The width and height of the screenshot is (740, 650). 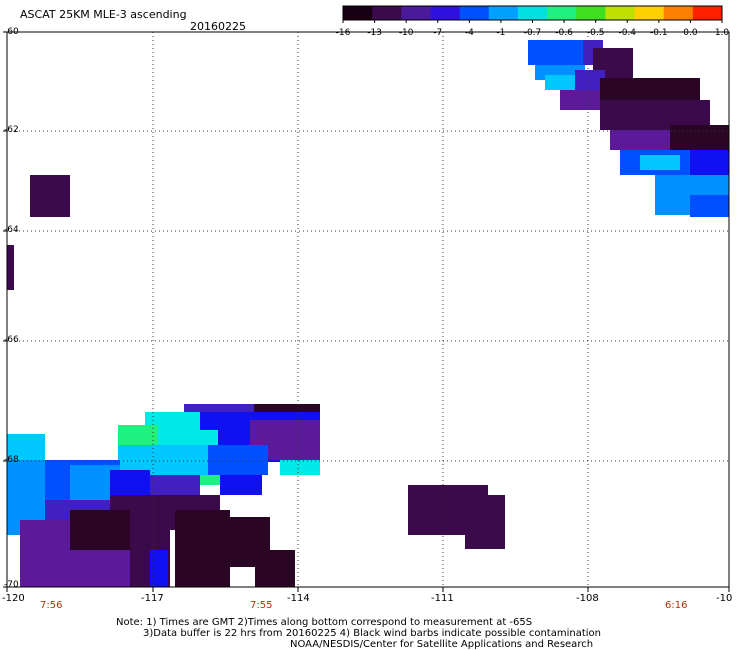 I want to click on y-label-5: -70, so click(x=11, y=585).